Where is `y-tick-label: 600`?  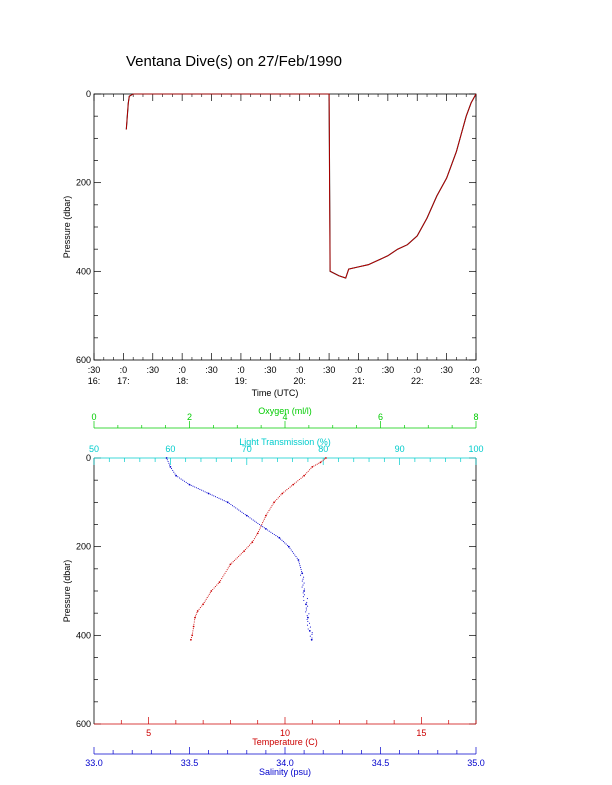 y-tick-label: 600 is located at coordinates (83, 360).